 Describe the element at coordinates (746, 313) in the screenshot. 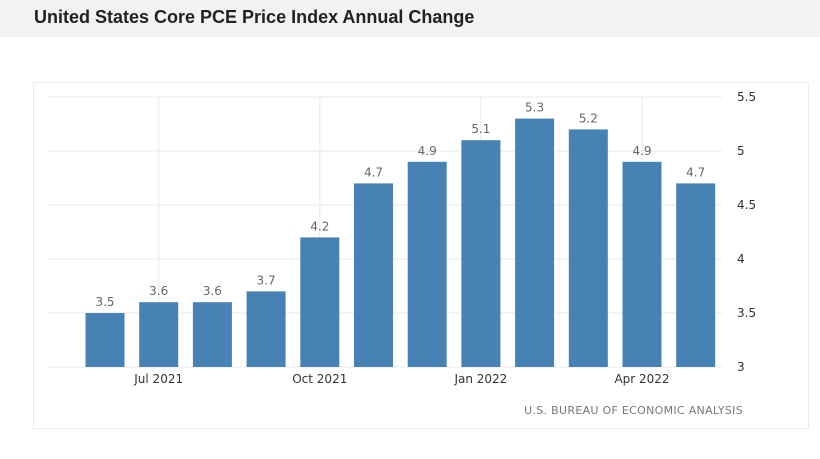

I see `y-tick-label: 3.5` at that location.